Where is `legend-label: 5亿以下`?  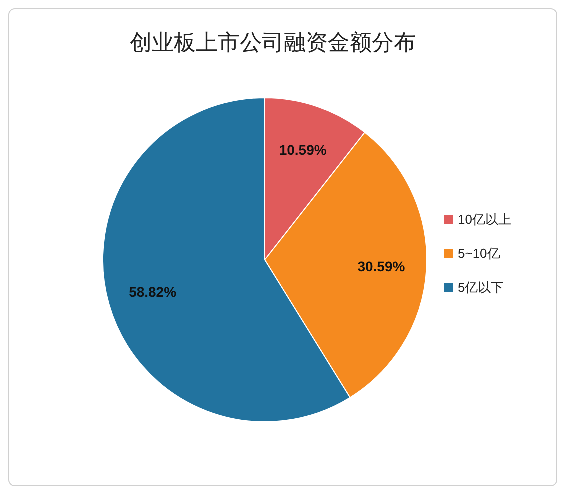 legend-label: 5亿以下 is located at coordinates (481, 287).